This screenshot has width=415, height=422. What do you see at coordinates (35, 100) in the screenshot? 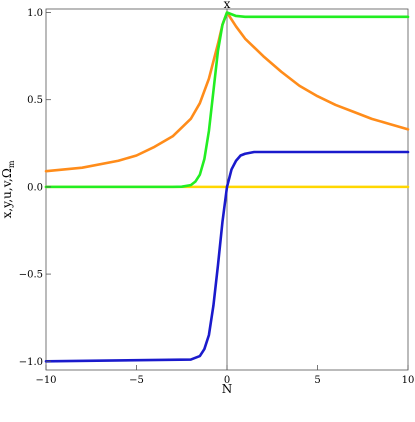
I see `y-tick-label: 0.5` at bounding box center [35, 100].